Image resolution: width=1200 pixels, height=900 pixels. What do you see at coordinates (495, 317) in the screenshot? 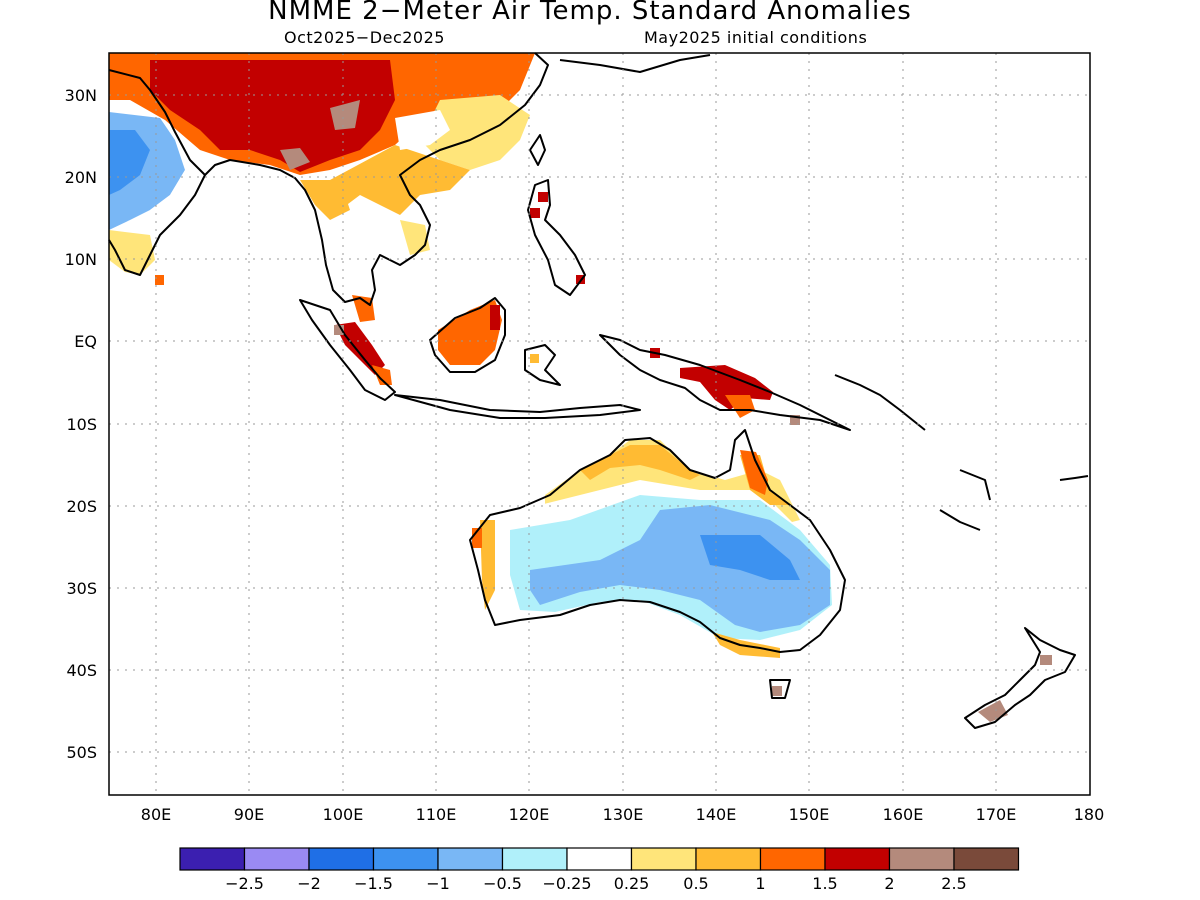
I see `borneo-strong-cell` at bounding box center [495, 317].